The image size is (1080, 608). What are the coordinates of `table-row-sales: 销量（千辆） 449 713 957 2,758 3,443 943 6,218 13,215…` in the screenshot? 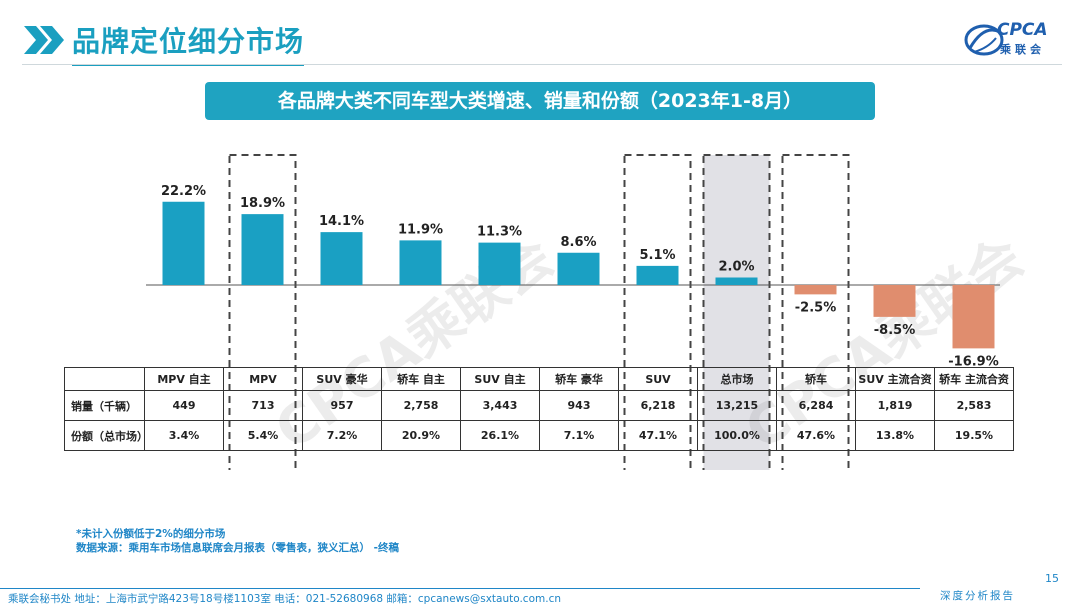 It's located at (539, 405).